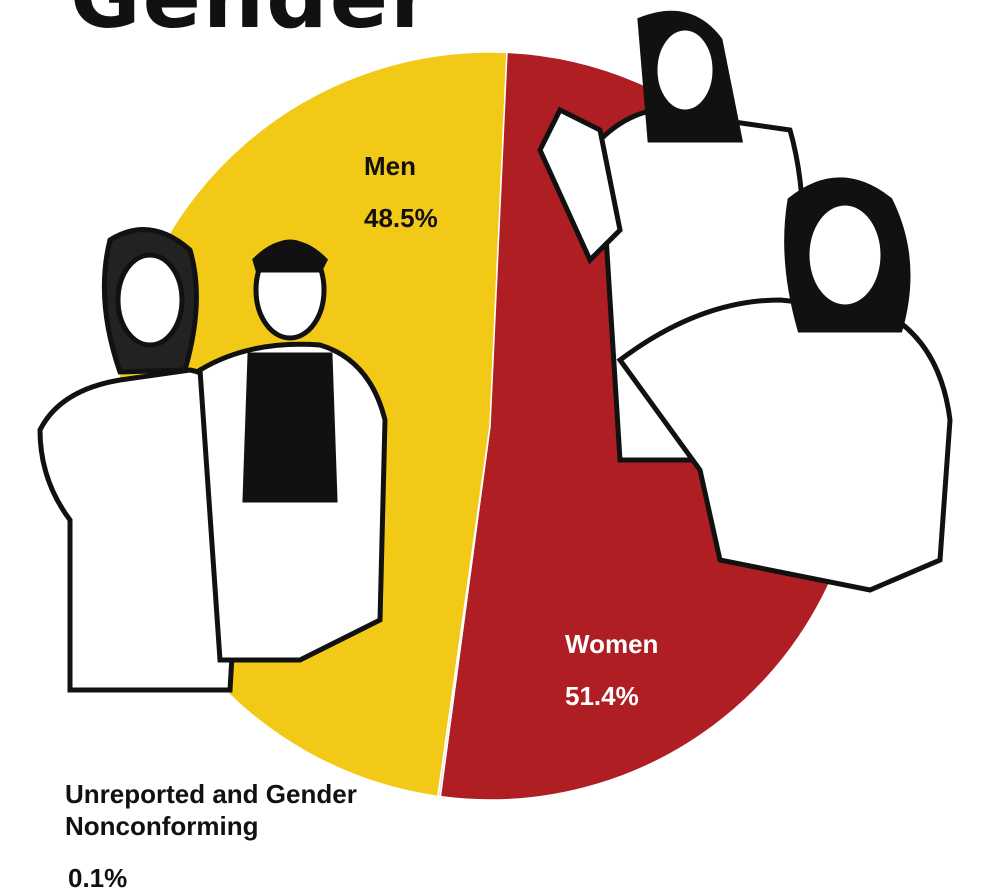 The height and width of the screenshot is (894, 984). I want to click on category-label: Unreported and Gender Nonconforming, so click(211, 810).